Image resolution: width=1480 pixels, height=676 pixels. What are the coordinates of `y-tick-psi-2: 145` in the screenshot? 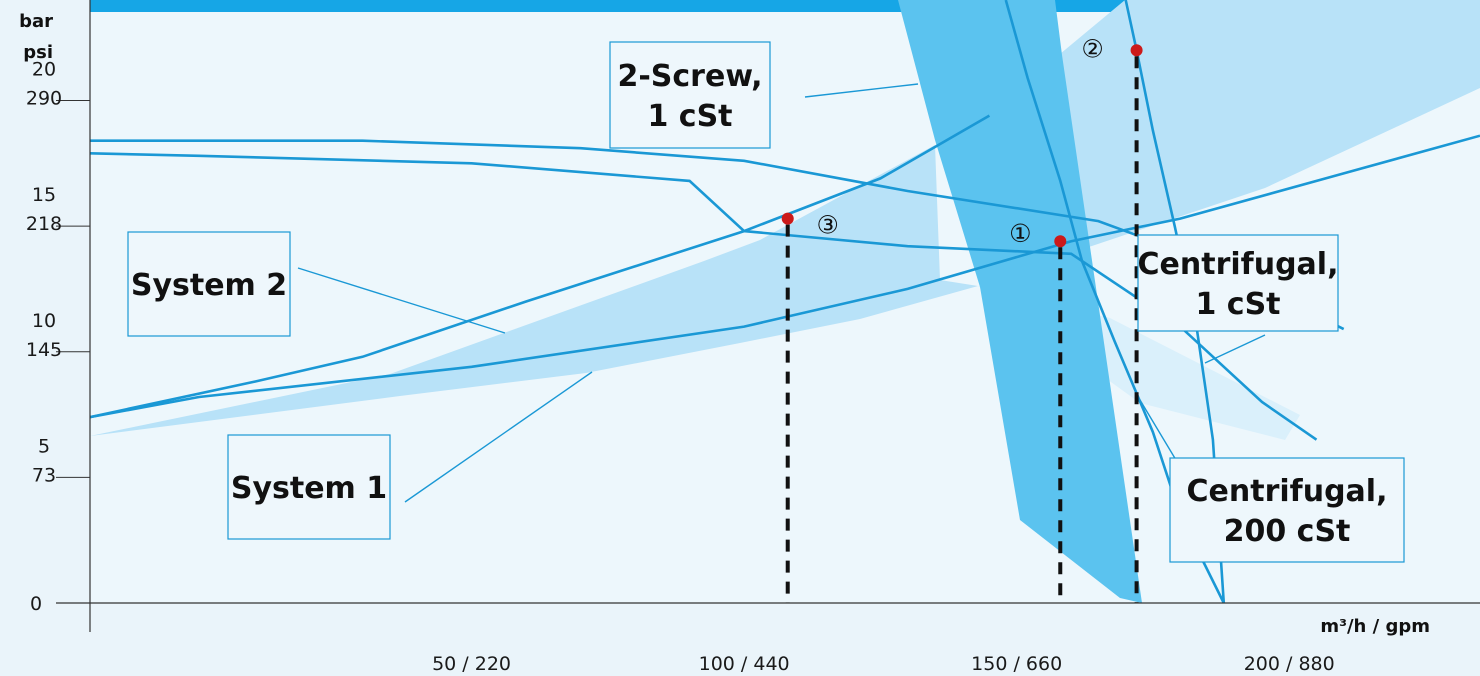 It's located at (44, 350).